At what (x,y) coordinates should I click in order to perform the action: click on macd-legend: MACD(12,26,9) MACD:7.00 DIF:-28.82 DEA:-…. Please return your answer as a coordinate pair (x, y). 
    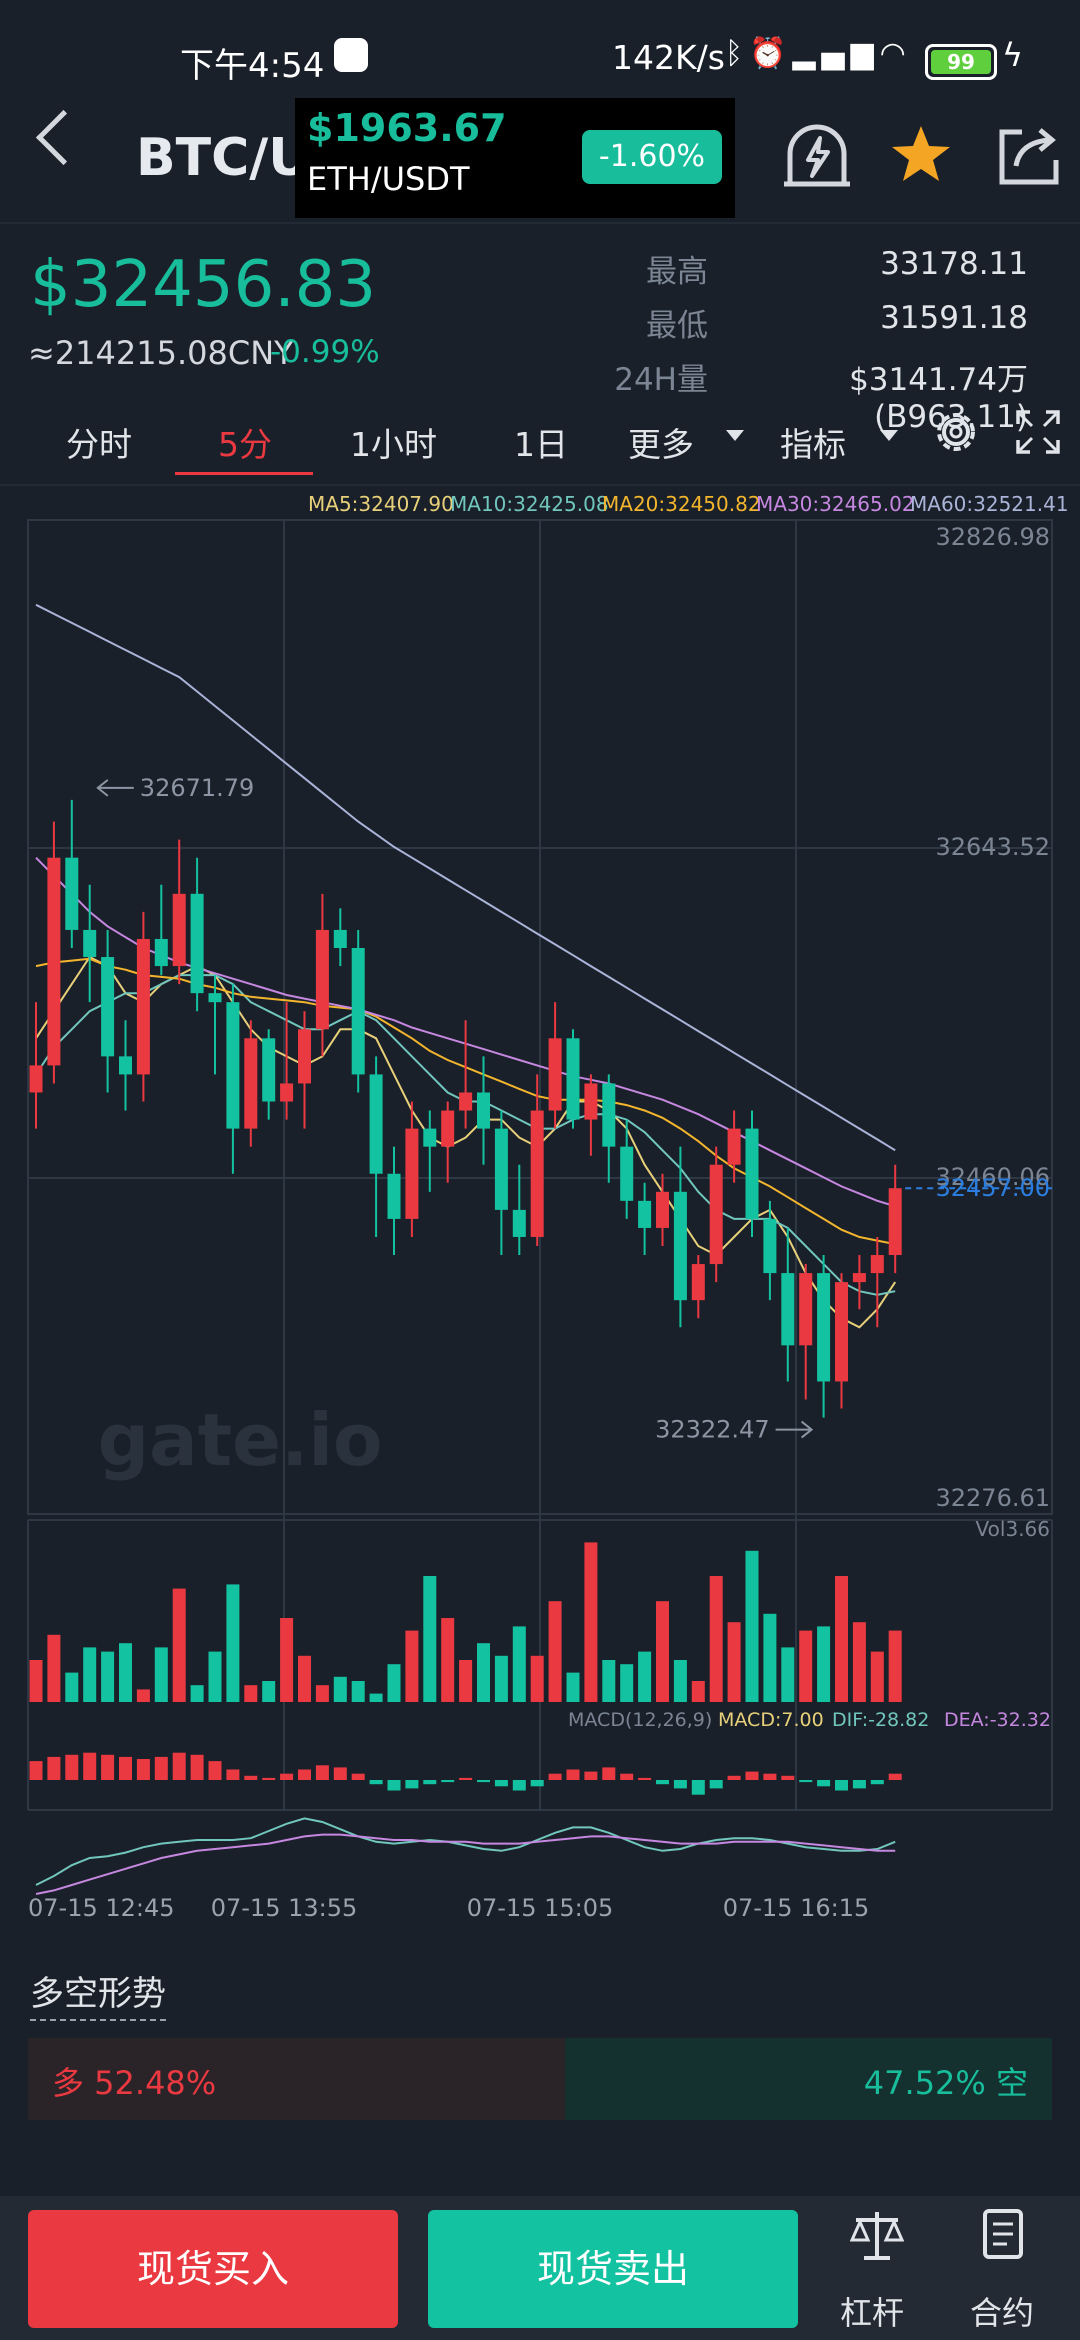
    Looking at the image, I should click on (809, 1720).